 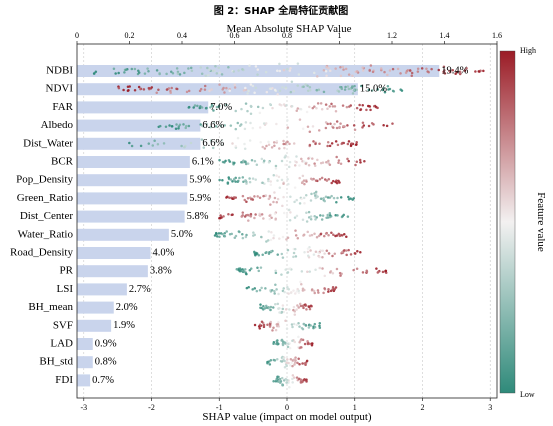 What do you see at coordinates (490, 407) in the screenshot?
I see `bottom-tick-label: 3` at bounding box center [490, 407].